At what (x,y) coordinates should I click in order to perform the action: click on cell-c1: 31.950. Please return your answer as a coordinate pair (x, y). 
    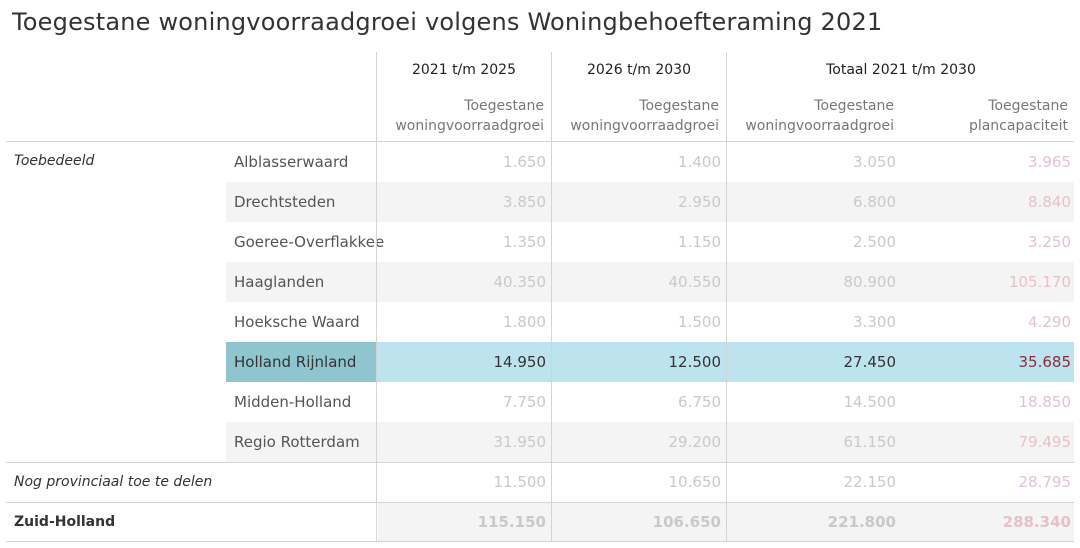
    Looking at the image, I should click on (520, 442).